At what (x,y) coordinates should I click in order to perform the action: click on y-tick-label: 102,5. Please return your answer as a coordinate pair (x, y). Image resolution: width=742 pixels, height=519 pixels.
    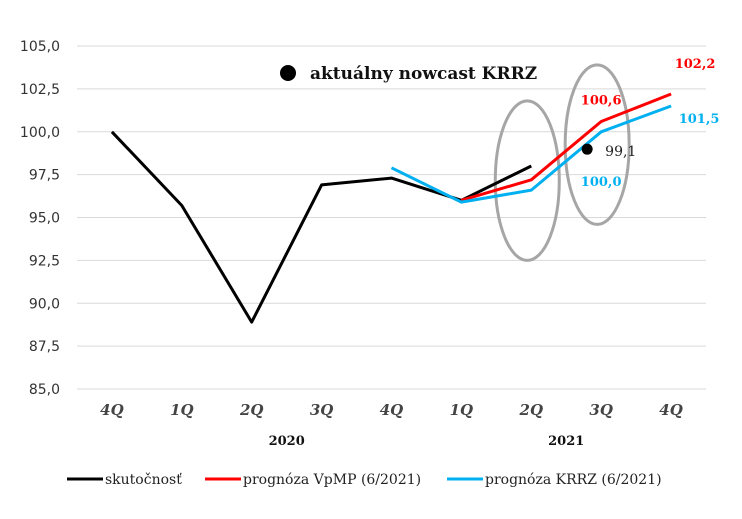
    Looking at the image, I should click on (40, 90).